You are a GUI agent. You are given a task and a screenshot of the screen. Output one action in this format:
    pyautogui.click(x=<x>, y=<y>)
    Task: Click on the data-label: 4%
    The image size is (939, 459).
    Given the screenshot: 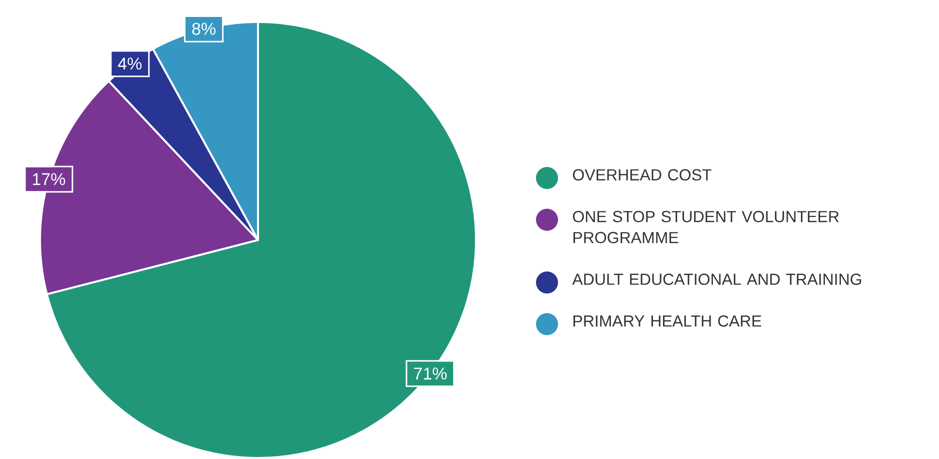 What is the action you would take?
    pyautogui.click(x=130, y=64)
    